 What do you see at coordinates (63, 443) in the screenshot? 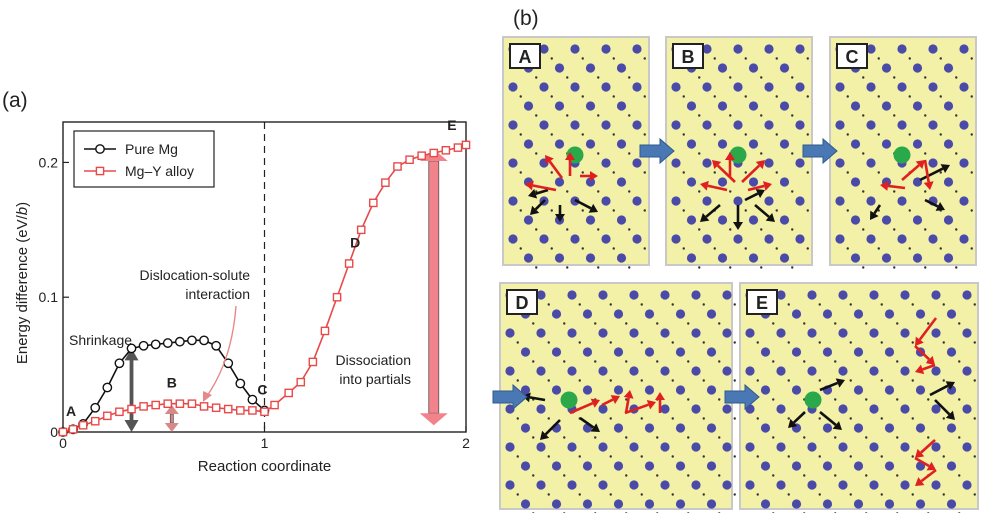
I see `x-tick-label: 0` at bounding box center [63, 443].